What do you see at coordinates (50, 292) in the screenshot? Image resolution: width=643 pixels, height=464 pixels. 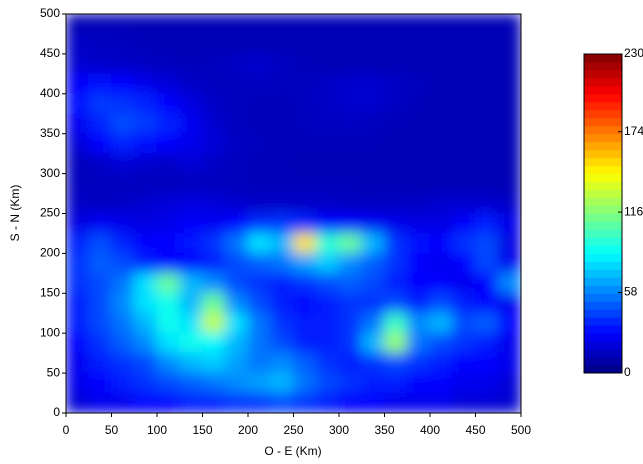 I see `y-tick-label: 150` at bounding box center [50, 292].